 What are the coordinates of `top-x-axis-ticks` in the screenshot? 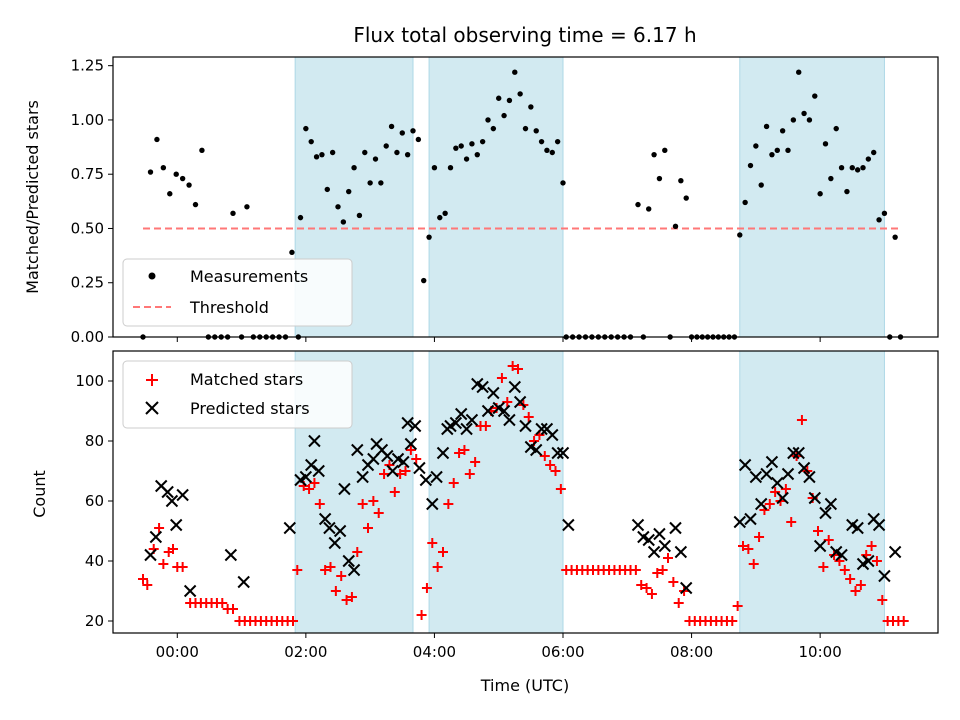 It's located at (498, 339).